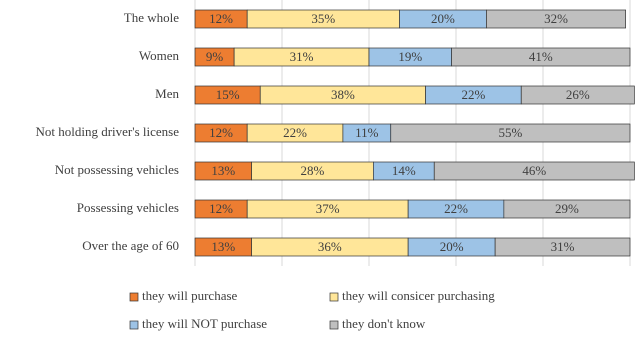 Image resolution: width=644 pixels, height=341 pixels. Describe the element at coordinates (130, 245) in the screenshot. I see `y-tick-label: Over the age of 60` at that location.